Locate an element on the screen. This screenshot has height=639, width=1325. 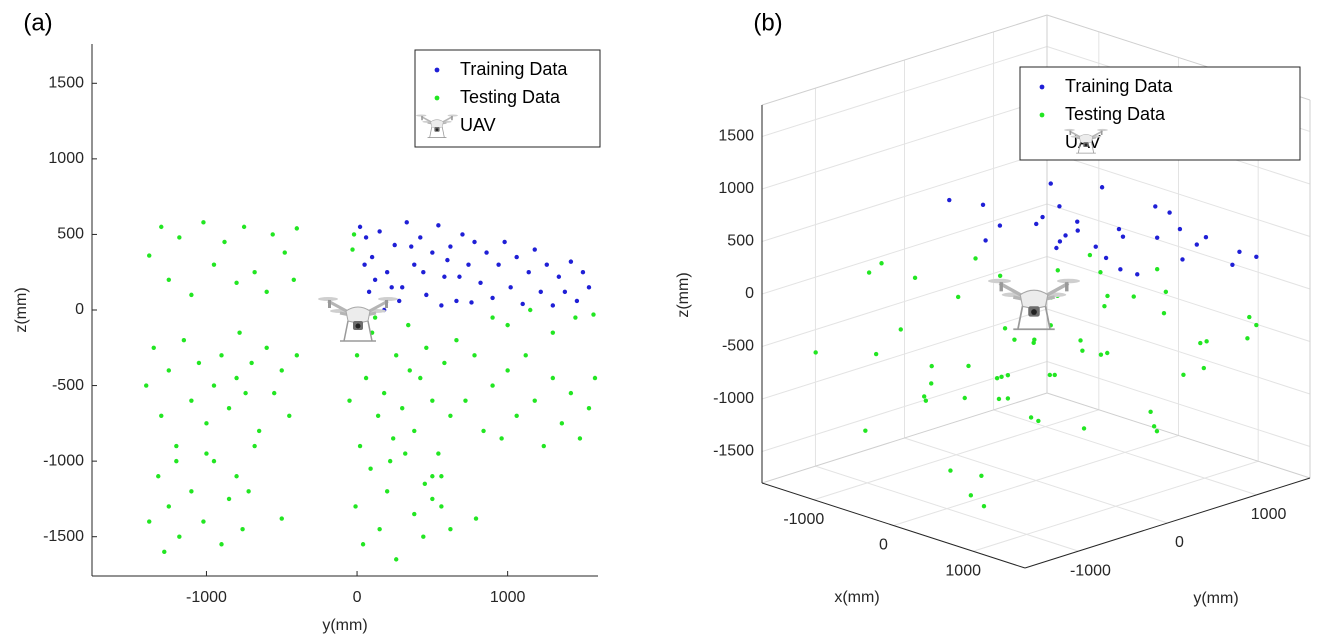
y-tick-label: 0 is located at coordinates (79, 309).